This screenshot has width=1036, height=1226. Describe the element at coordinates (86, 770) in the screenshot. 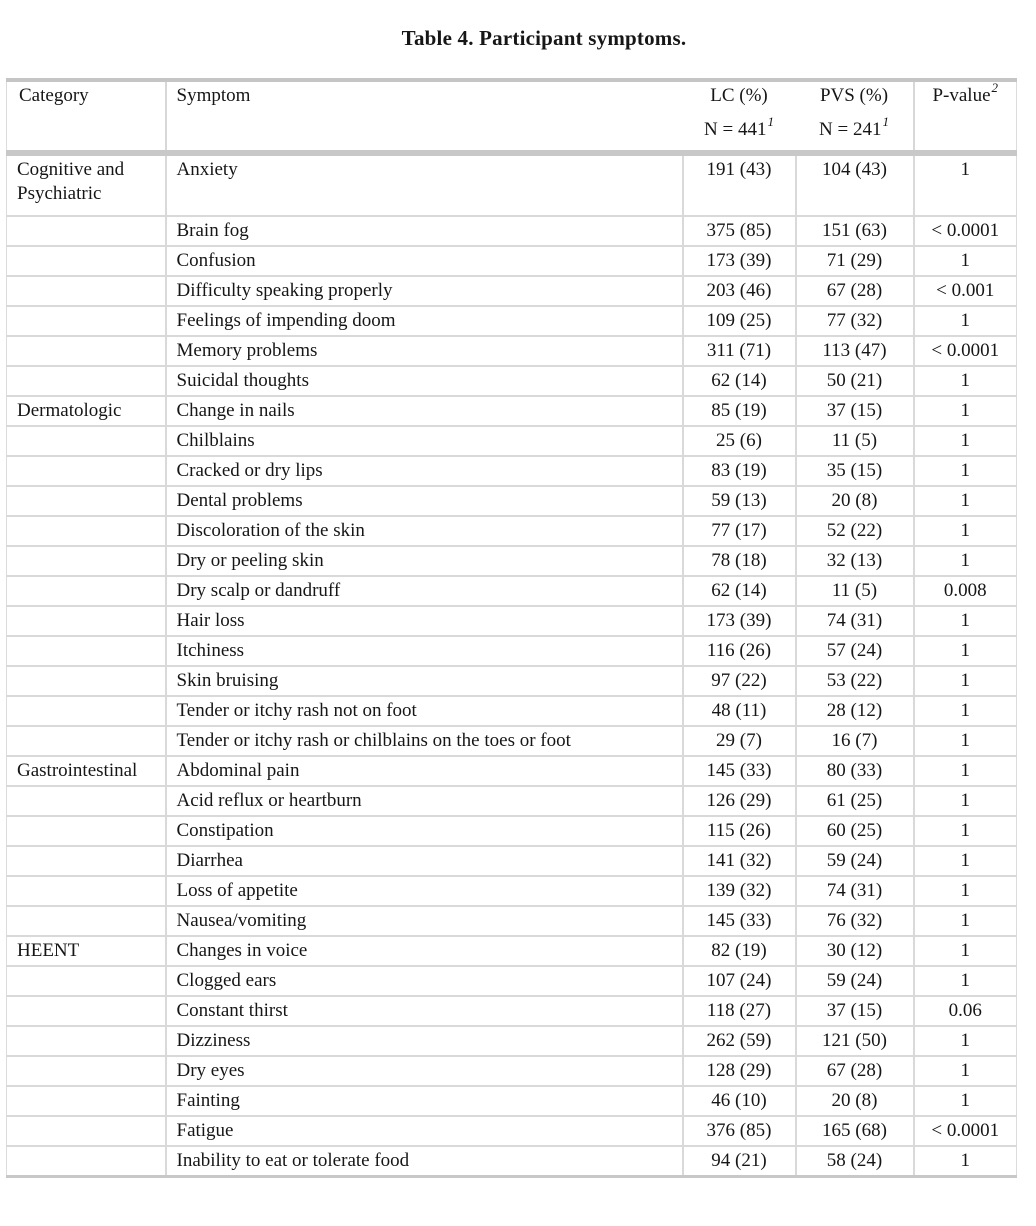

I see `category-cell: Gastrointestinal` at that location.